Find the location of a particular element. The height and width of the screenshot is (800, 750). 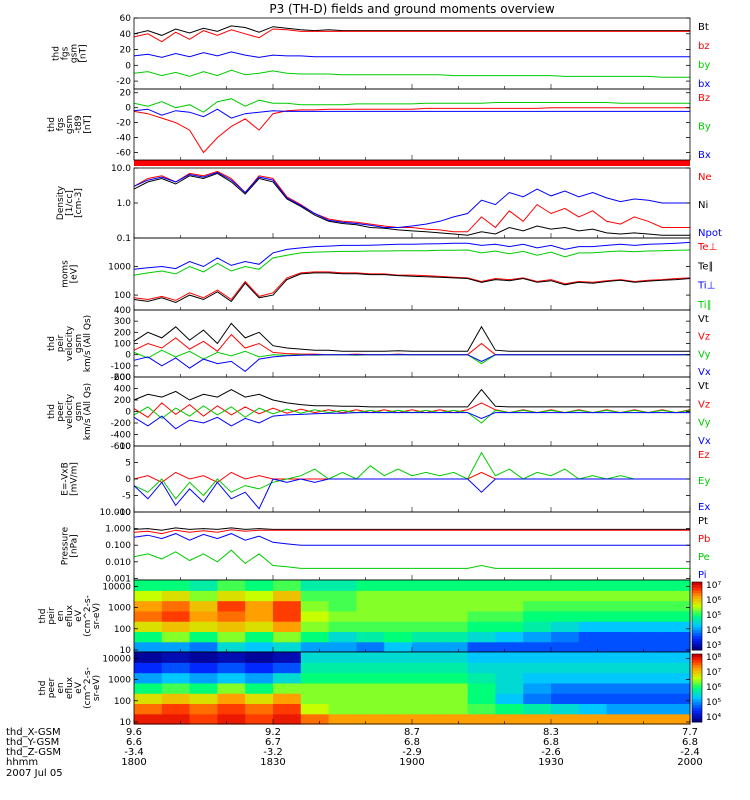

y-tick-label: 100 is located at coordinates (122, 702).